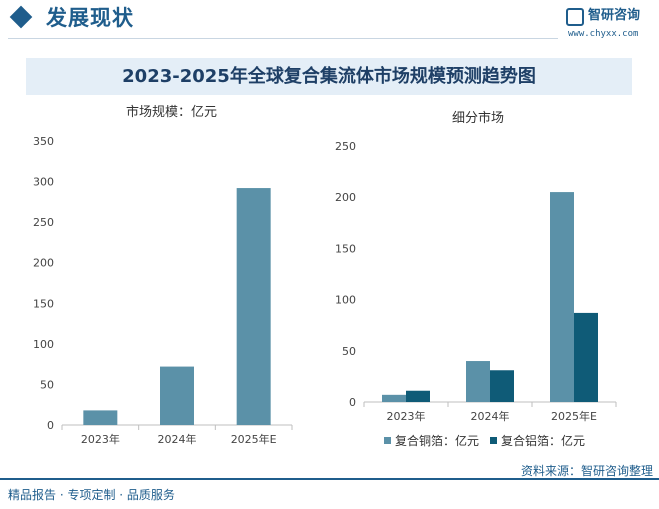  I want to click on right-chart-ytick-3: 150, so click(345, 248).